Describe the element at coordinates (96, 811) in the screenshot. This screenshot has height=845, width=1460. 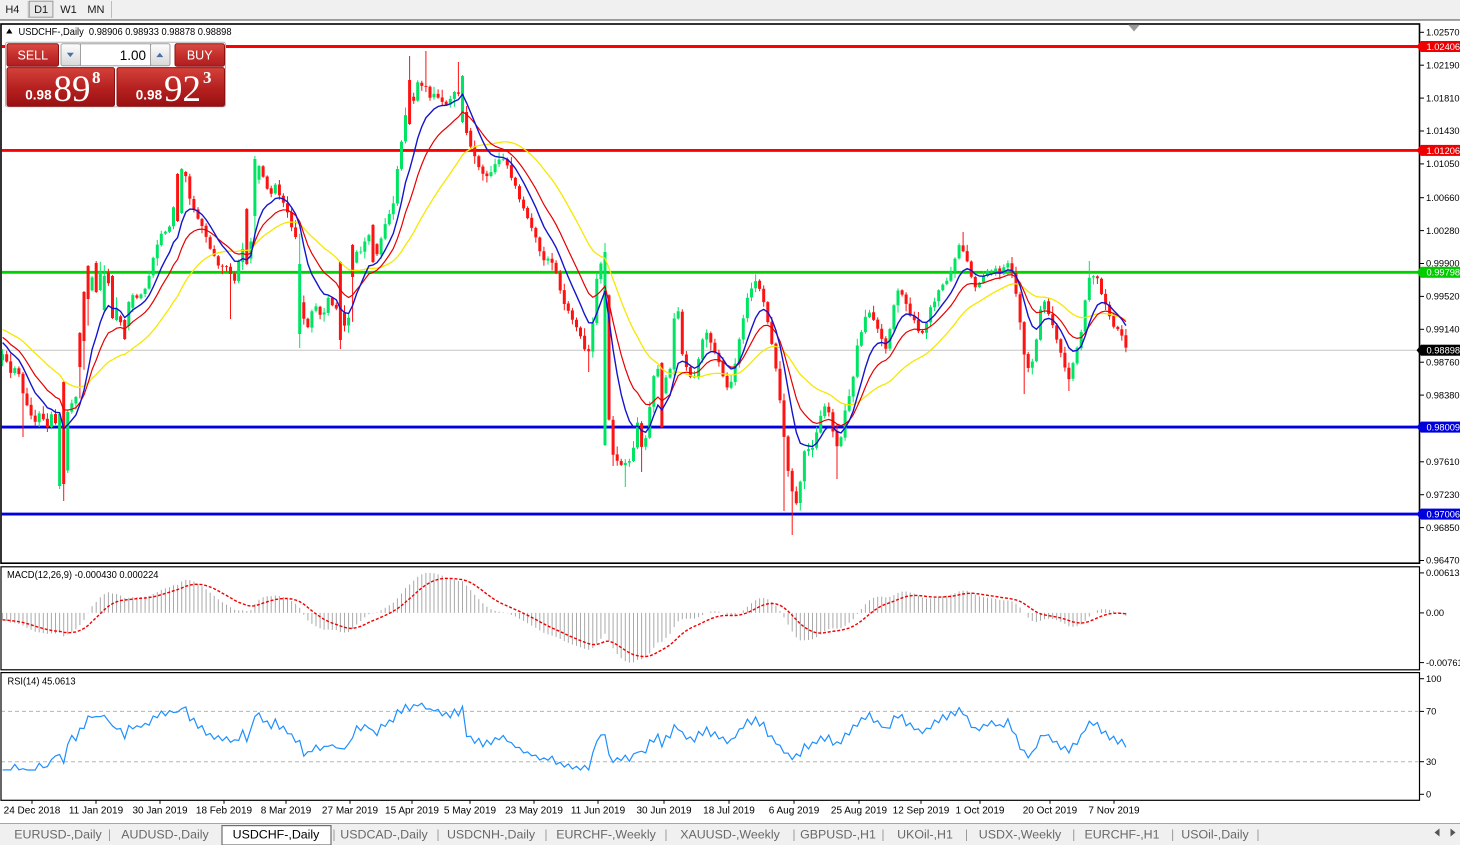
I see `svg-text: 11 Jan 2019` at that location.